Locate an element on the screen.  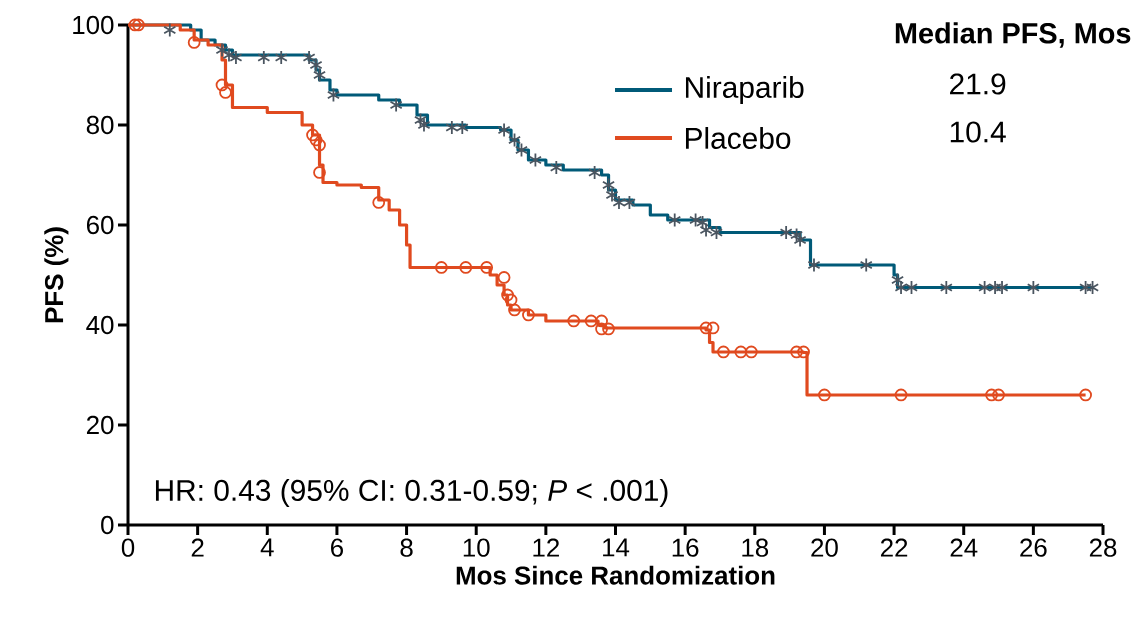
annotation: 21.9 is located at coordinates (978, 84).